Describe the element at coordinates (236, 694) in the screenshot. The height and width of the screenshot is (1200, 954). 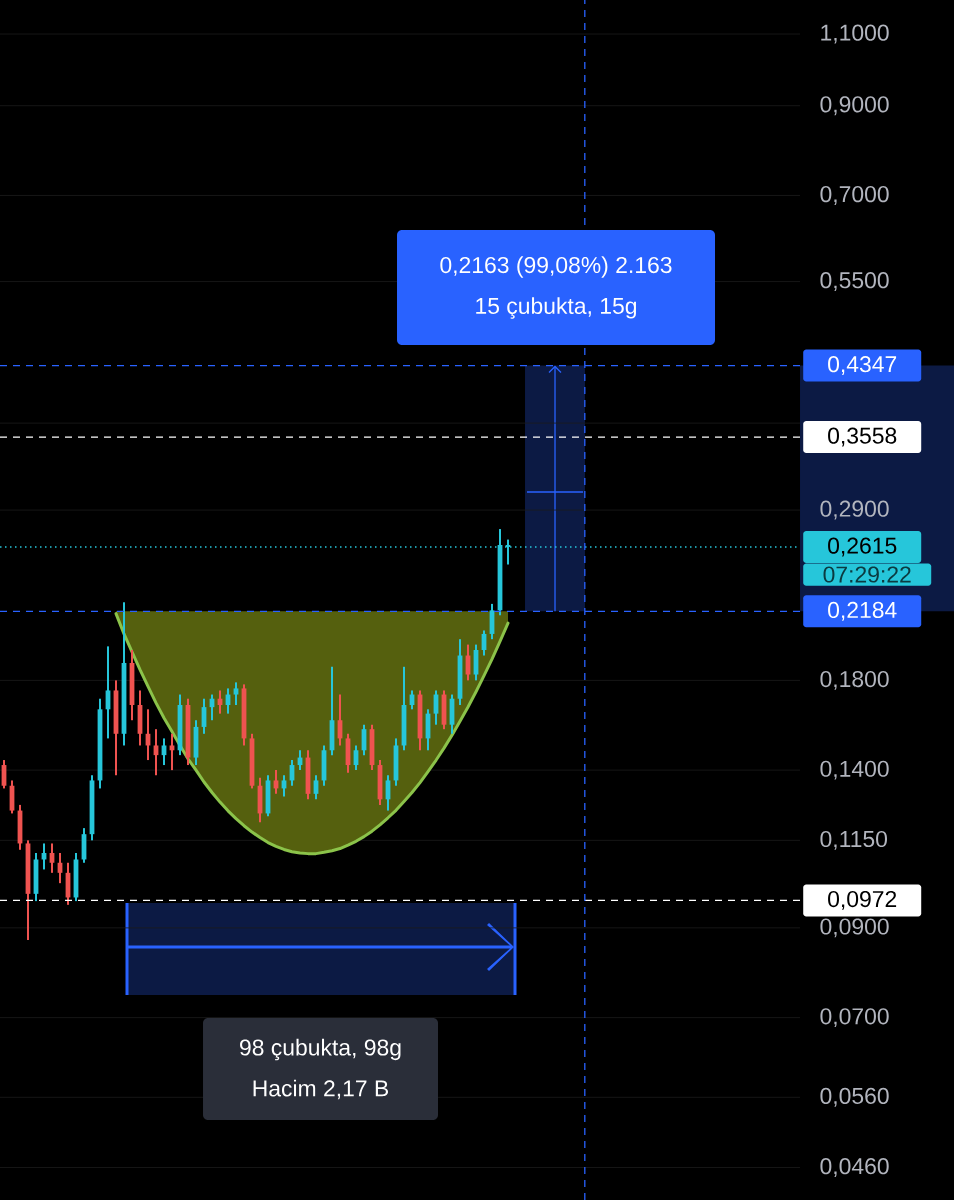
I see `candlestick` at that location.